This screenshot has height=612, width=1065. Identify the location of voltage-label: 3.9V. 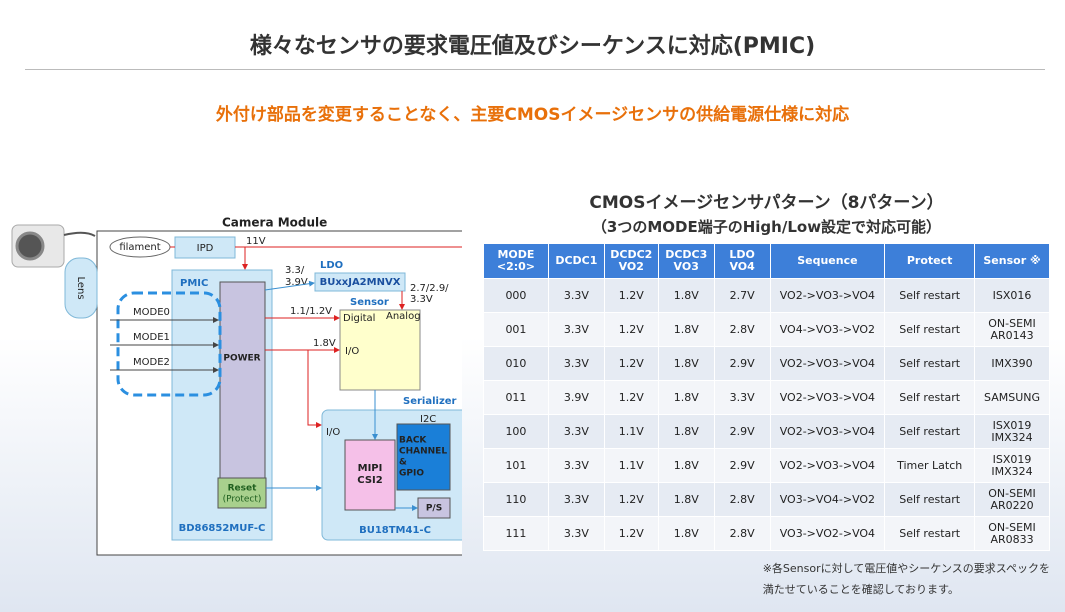
(296, 282).